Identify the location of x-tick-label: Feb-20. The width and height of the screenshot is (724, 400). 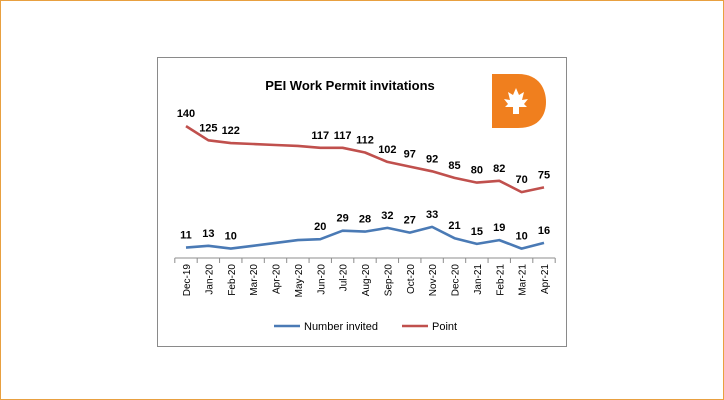
(232, 280).